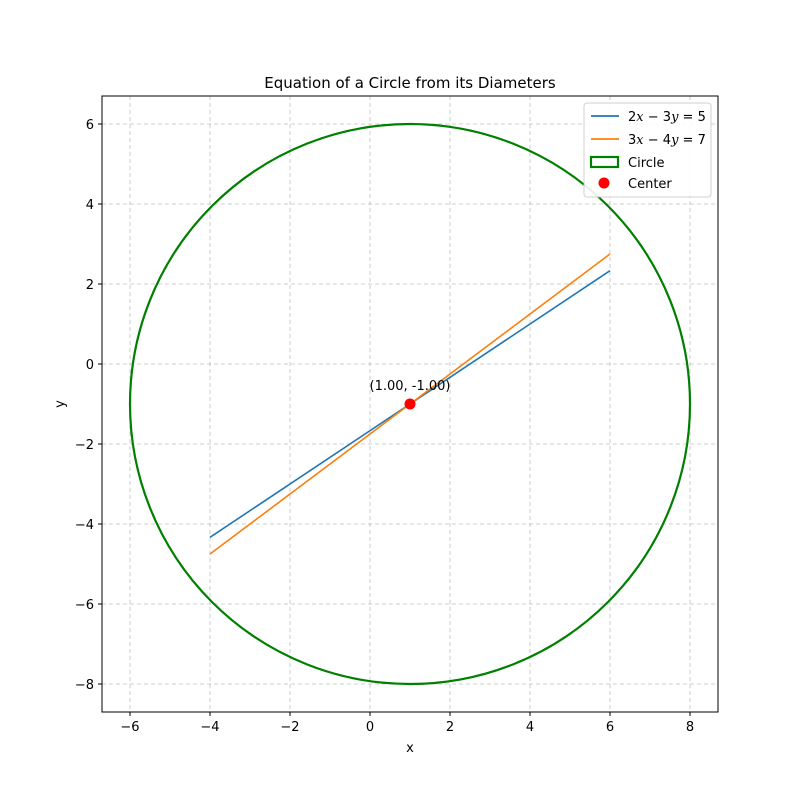  I want to click on x-tick-label: 4, so click(530, 727).